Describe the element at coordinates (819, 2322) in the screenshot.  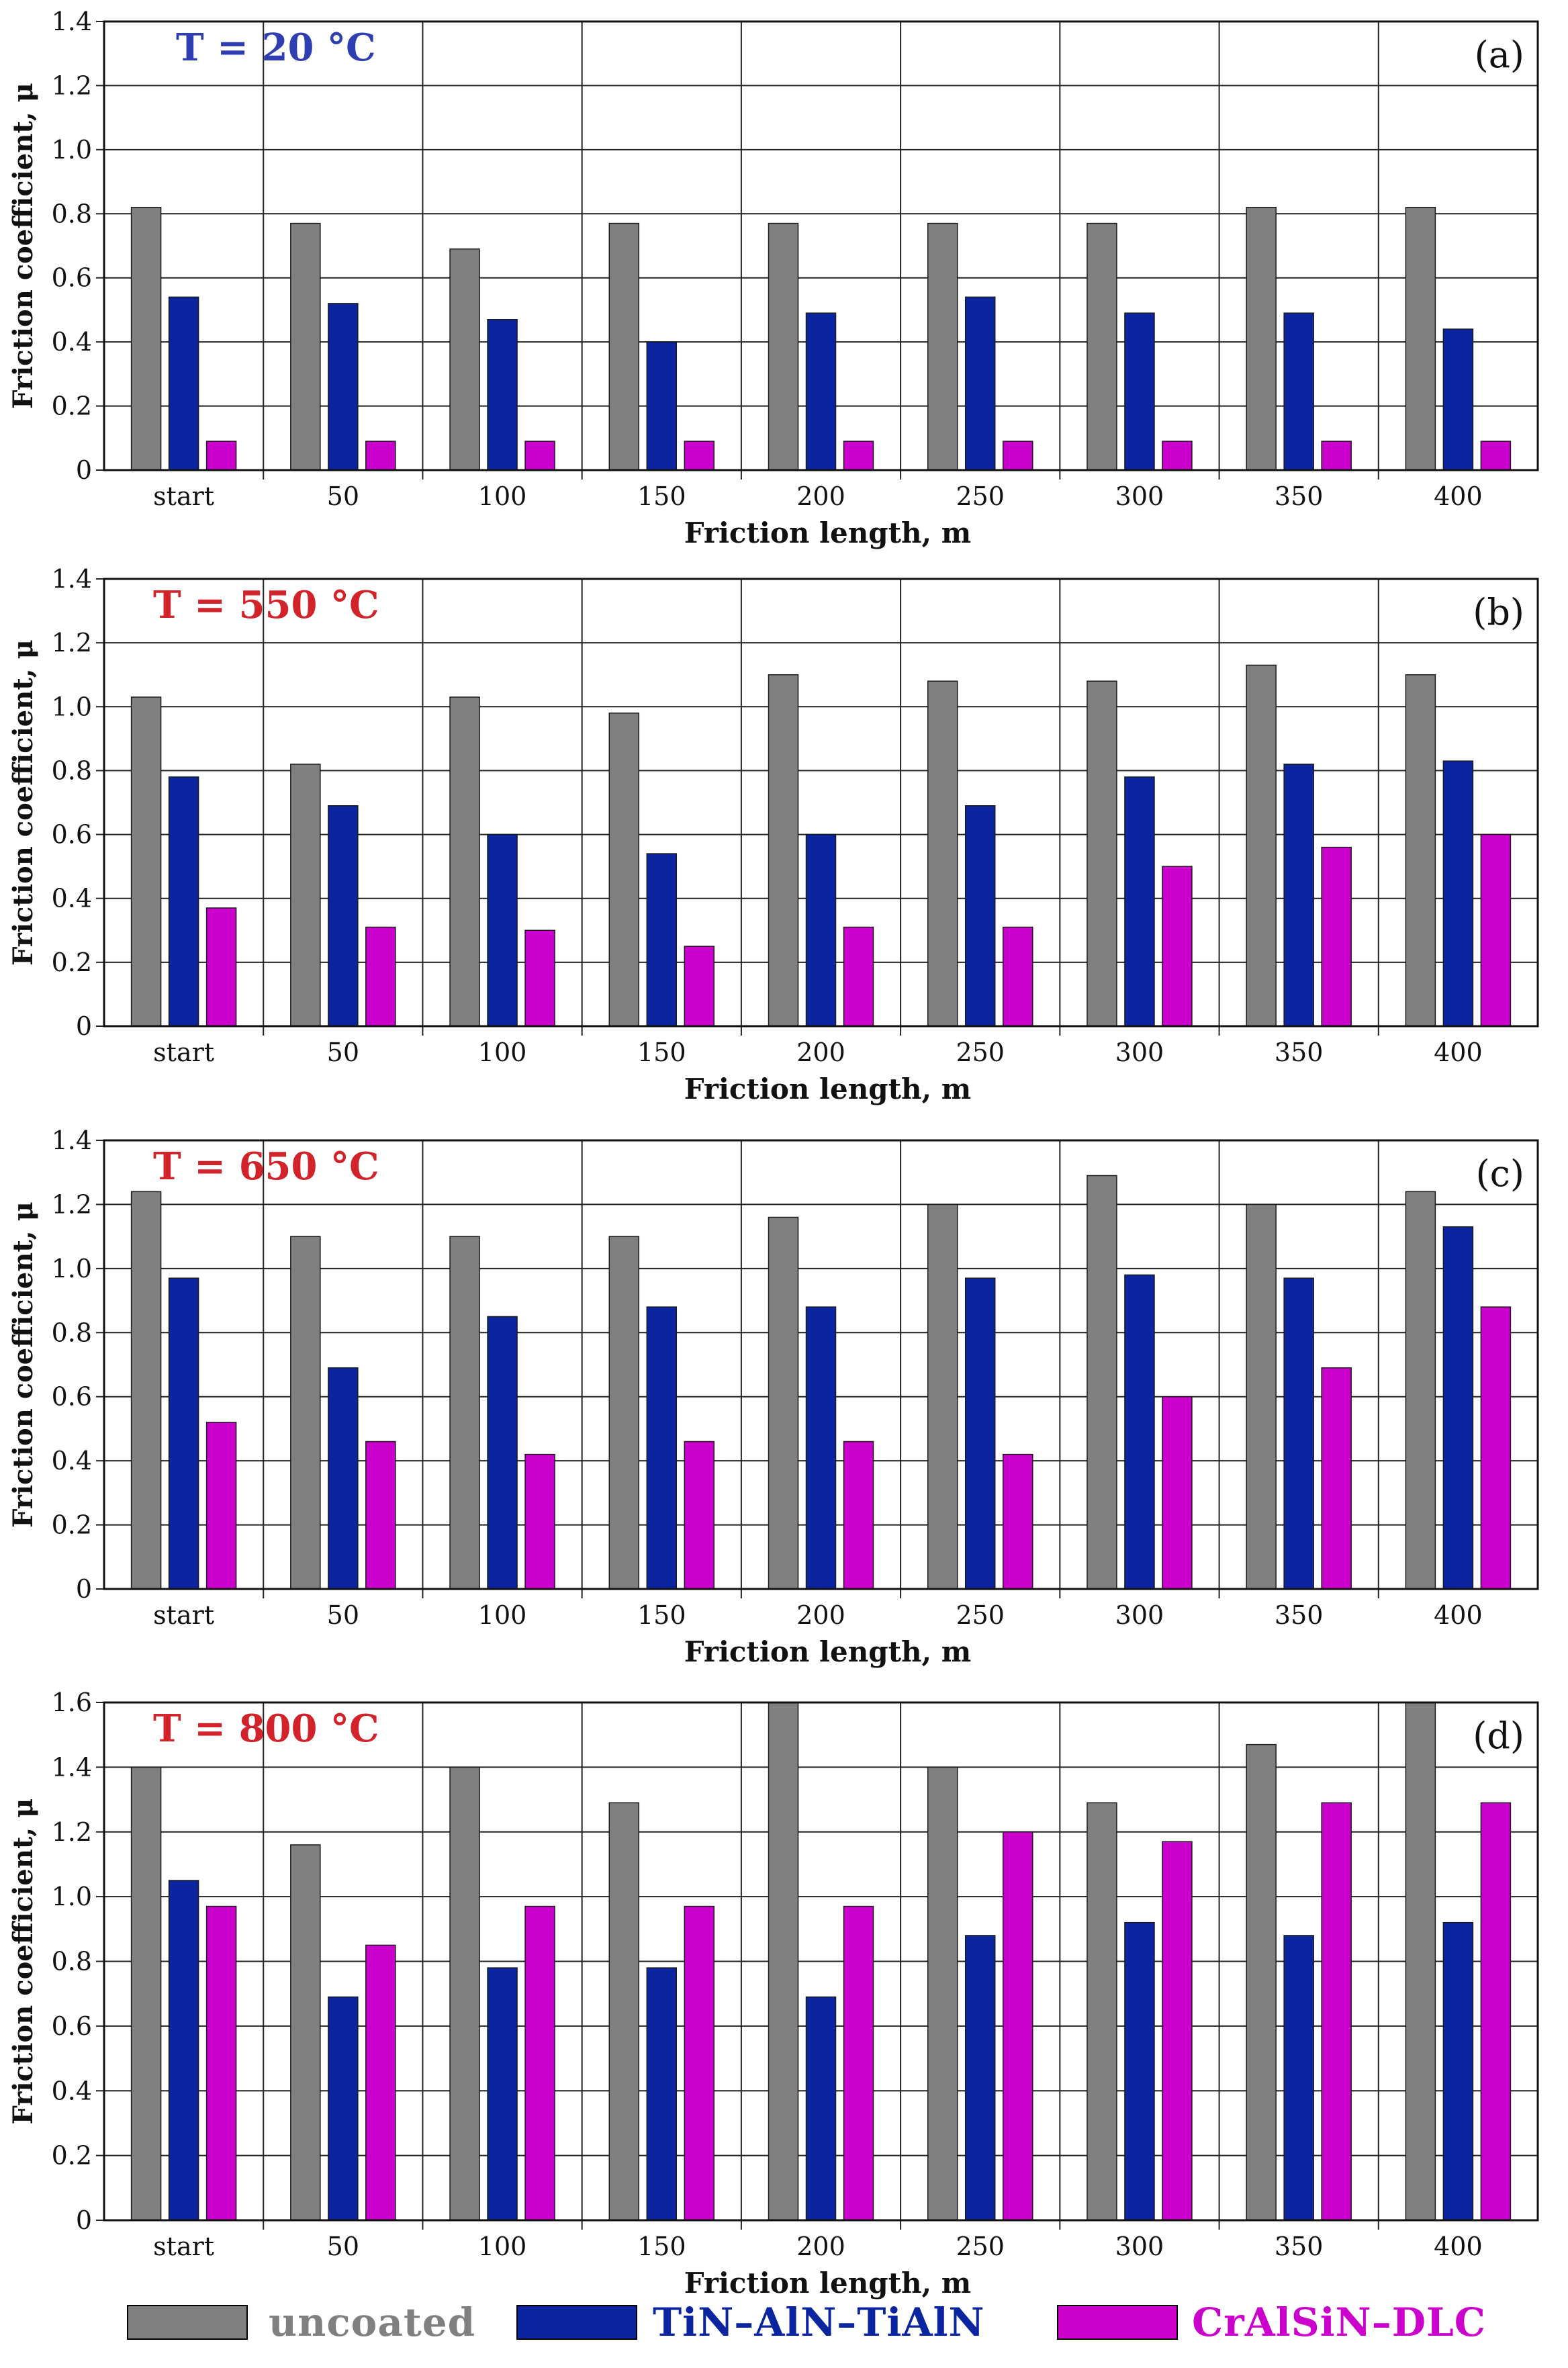
I see `legend-label-tin-aln-tialn: TiN–AlN–TiAlN` at that location.